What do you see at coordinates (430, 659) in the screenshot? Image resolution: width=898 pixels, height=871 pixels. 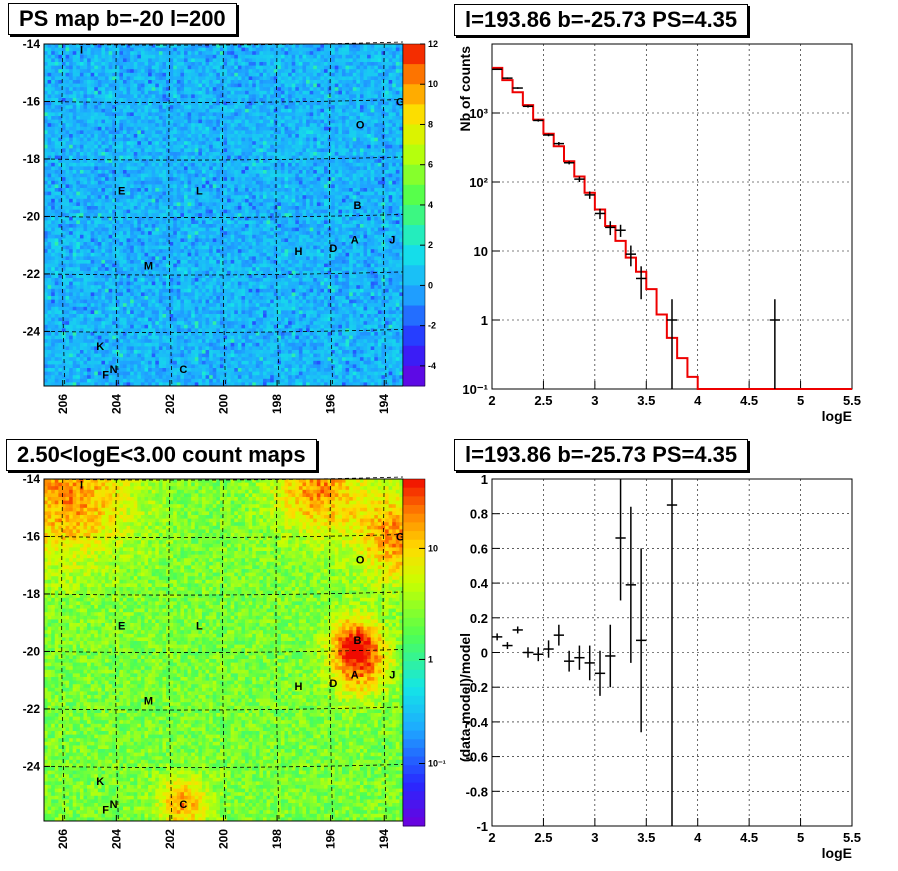 I see `colorbar-label: 1` at bounding box center [430, 659].